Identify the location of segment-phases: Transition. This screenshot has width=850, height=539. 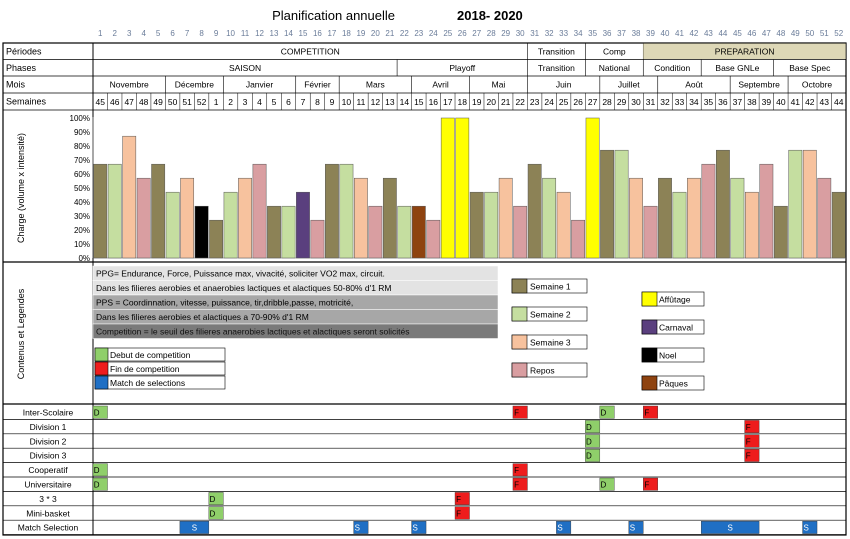
(556, 68).